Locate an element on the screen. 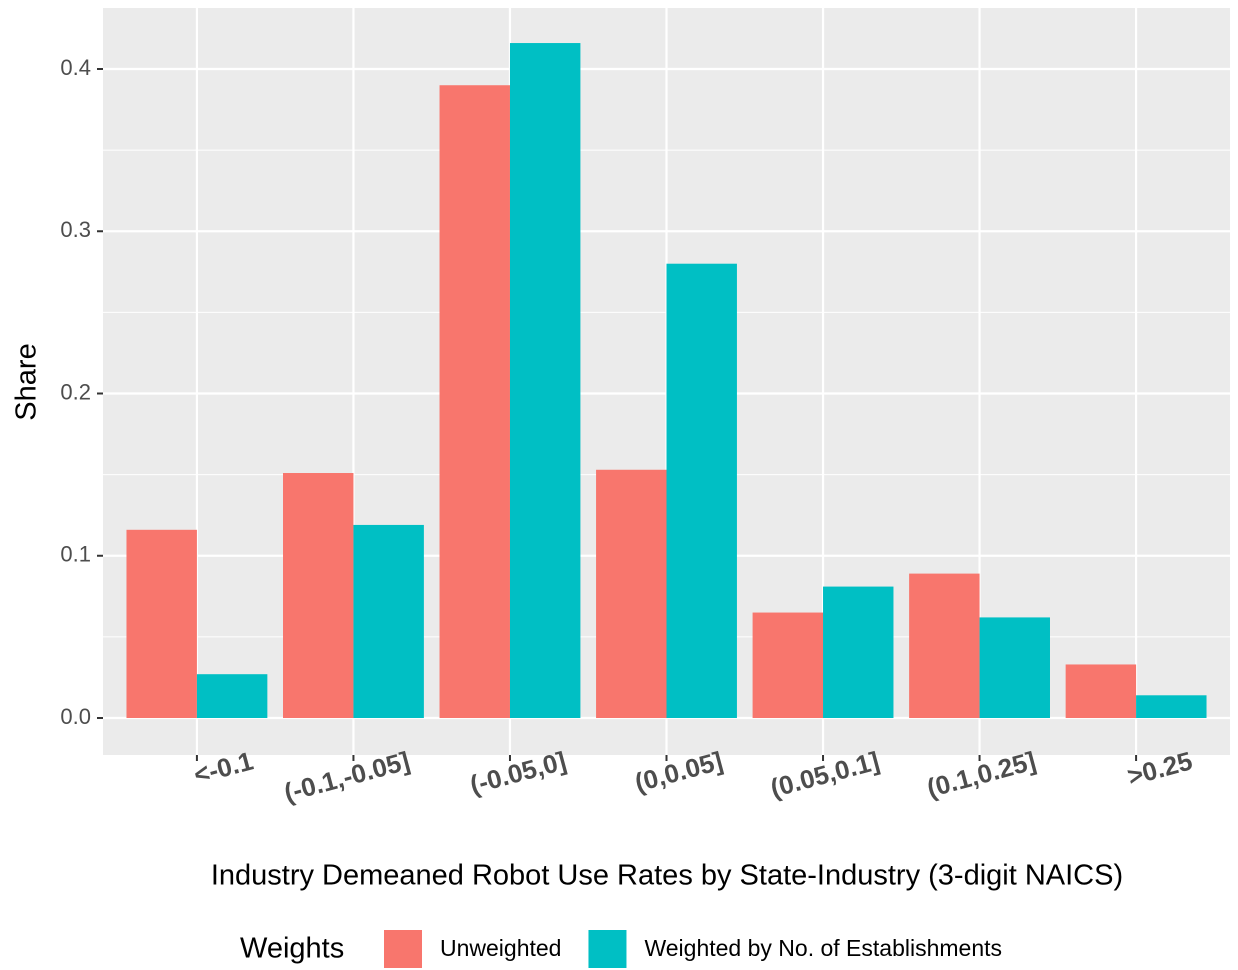 The height and width of the screenshot is (970, 1238). y-tick-label: 0.1 is located at coordinates (75, 554).